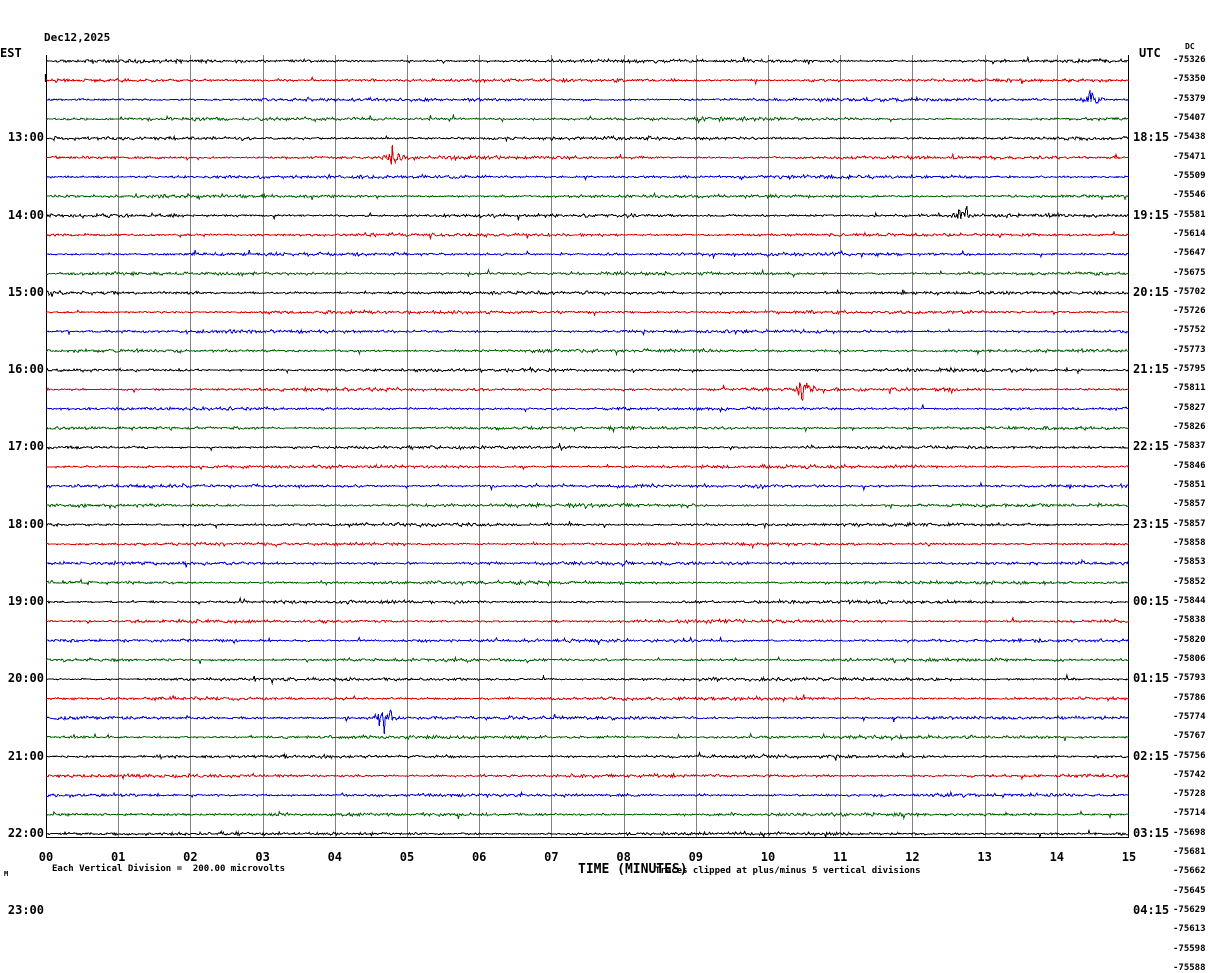  I want to click on right-time-label-0315: 03:15, so click(1151, 832).